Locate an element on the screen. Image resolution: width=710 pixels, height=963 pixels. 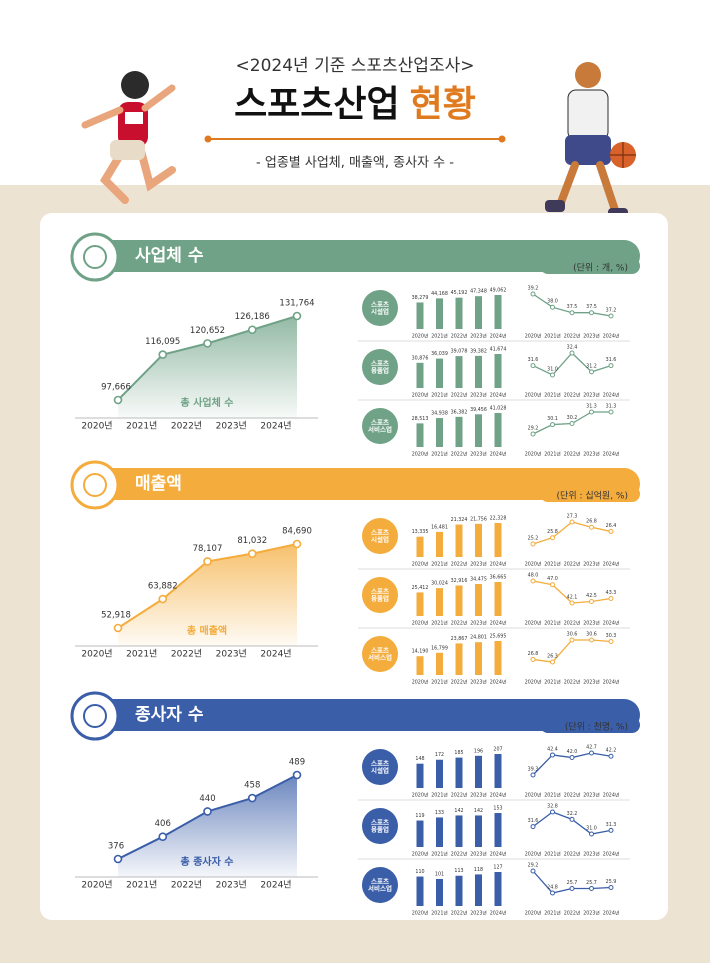
bar-value-label: 110 is located at coordinates (419, 872).